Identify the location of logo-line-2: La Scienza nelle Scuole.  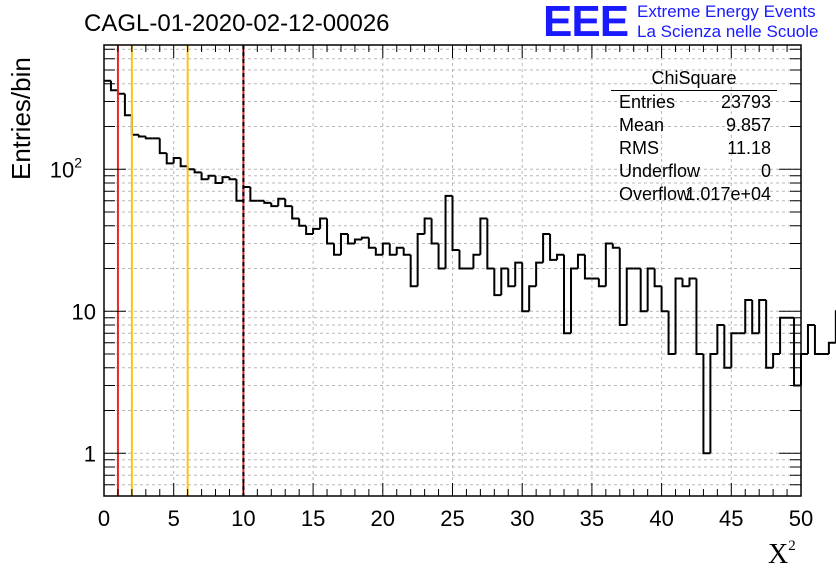
(728, 31).